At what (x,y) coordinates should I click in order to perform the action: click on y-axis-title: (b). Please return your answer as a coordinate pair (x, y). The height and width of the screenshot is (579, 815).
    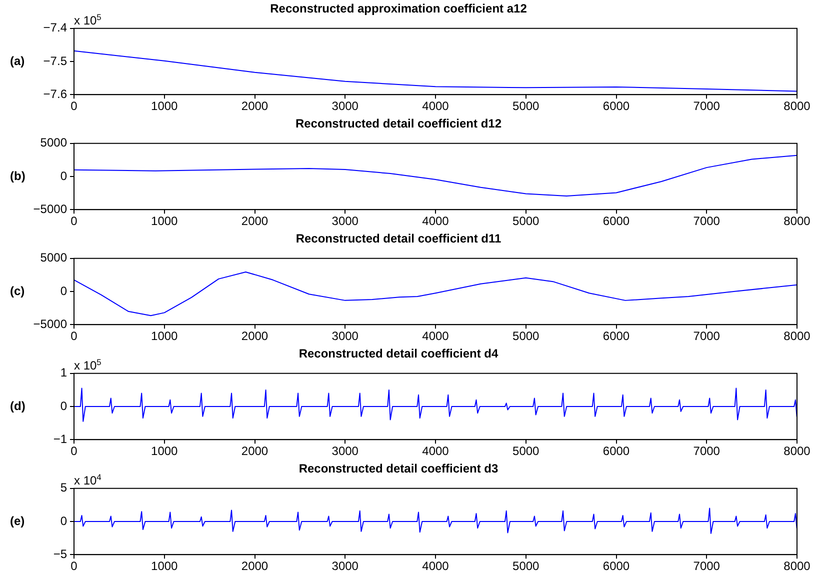
    Looking at the image, I should click on (18, 175).